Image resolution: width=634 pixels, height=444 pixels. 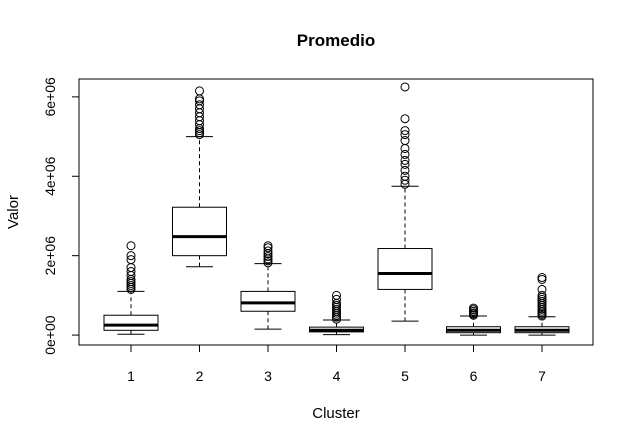 I want to click on chart-title: Promedio, so click(x=336, y=40).